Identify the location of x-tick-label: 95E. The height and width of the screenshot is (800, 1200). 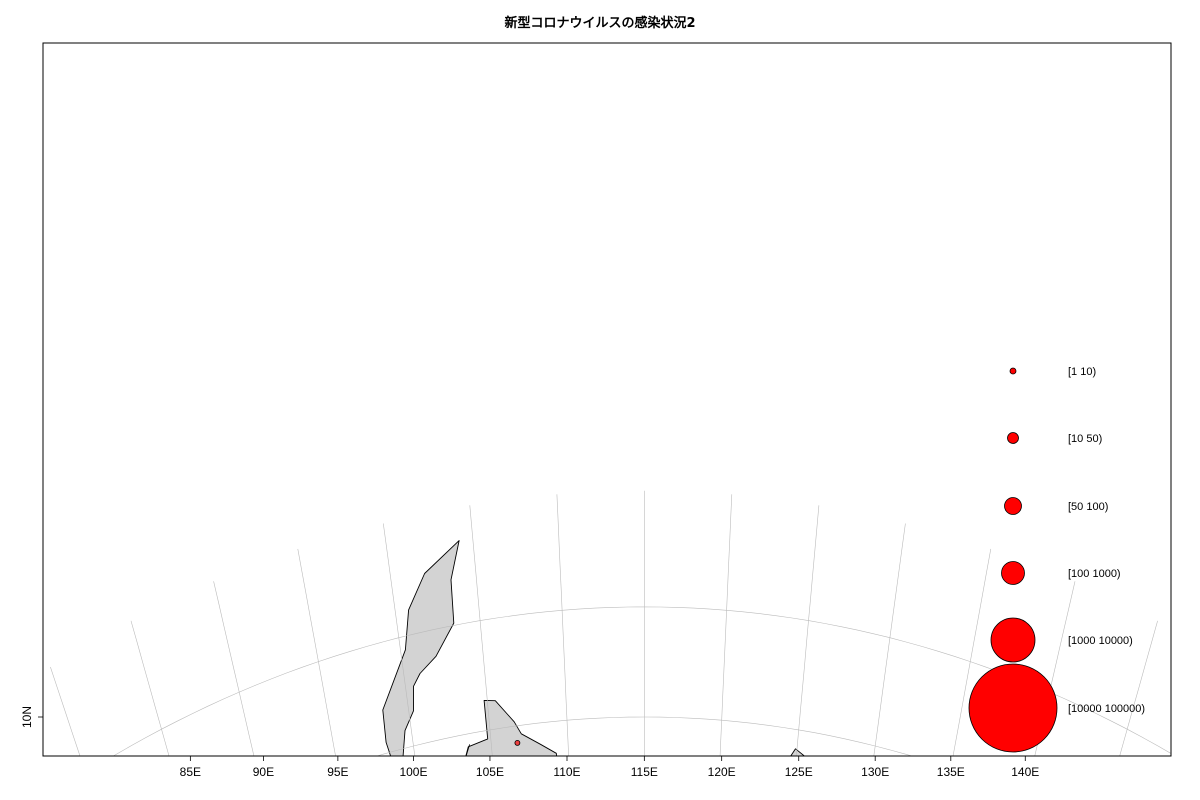
(337, 772).